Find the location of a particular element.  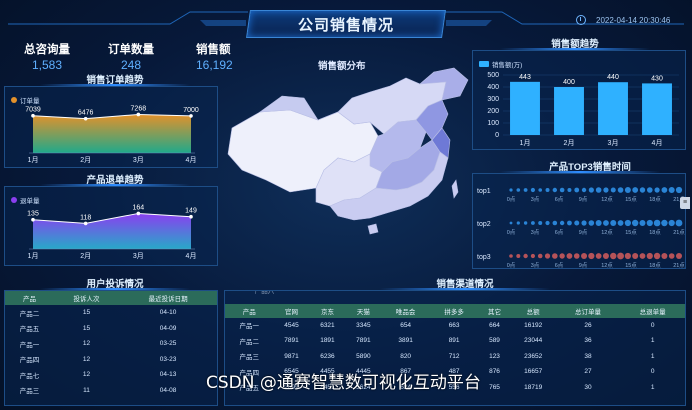

table-row: 产品二 7891 1891 7891 3891 891 589 23044 36 1 is located at coordinates (455, 341).